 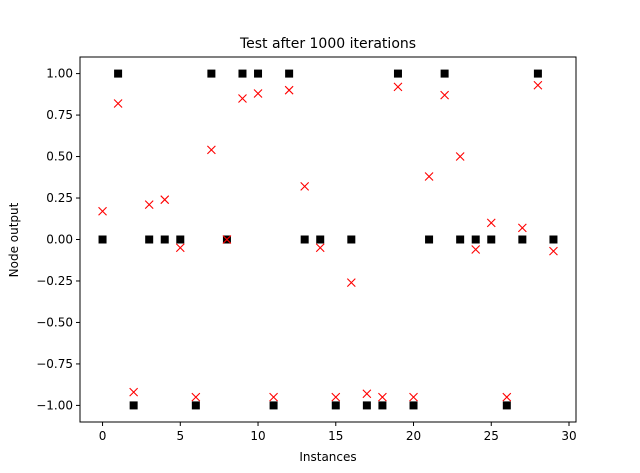 I want to click on x-axis-ticks: 0 5 10 15 20 25 30, so click(x=338, y=432).